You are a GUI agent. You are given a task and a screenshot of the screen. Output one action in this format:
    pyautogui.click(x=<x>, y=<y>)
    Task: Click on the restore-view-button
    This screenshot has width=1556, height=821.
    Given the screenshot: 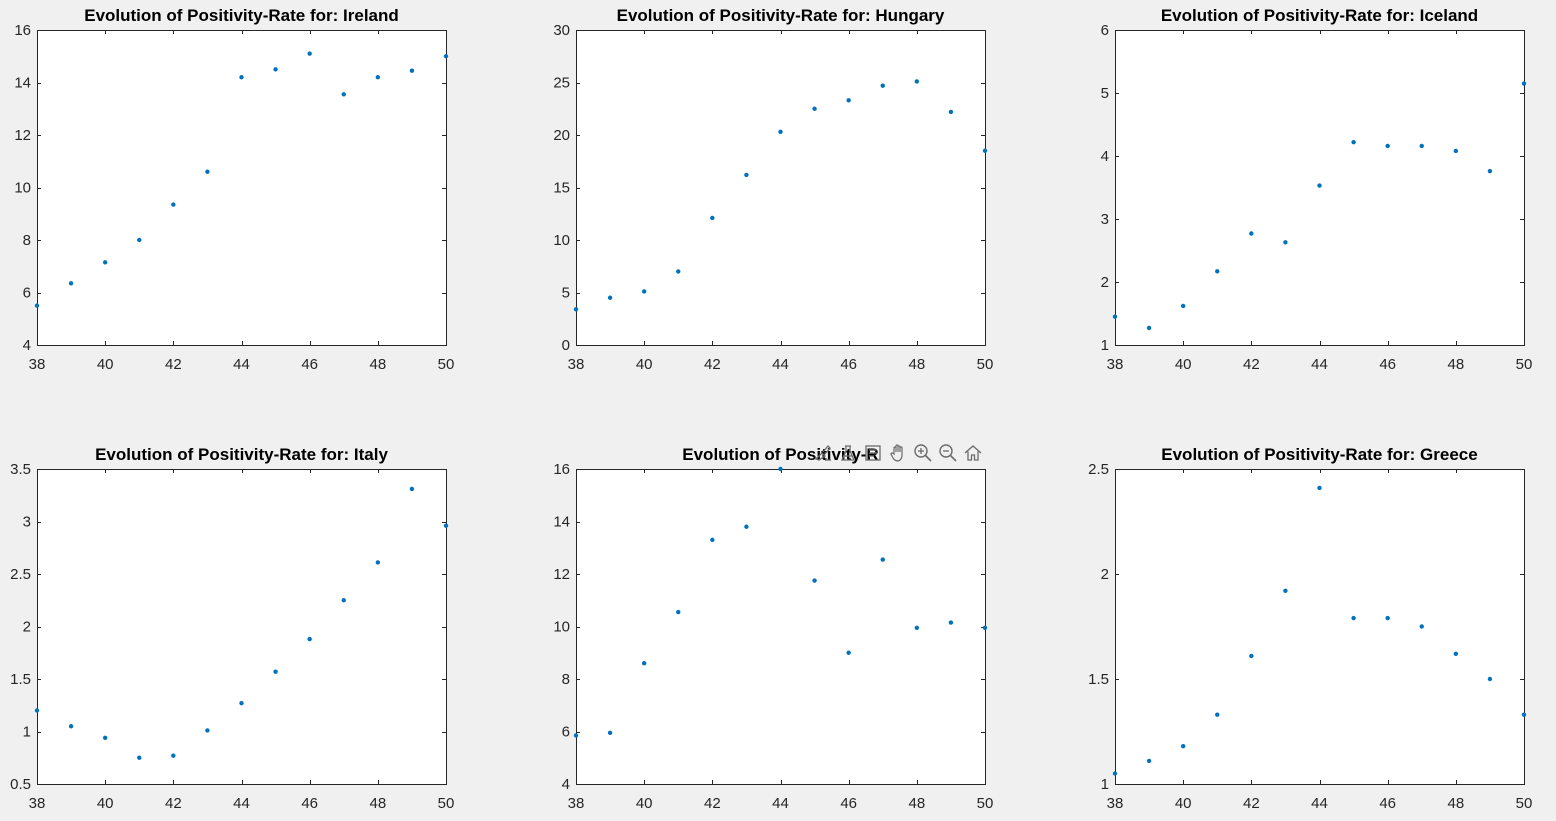 What is the action you would take?
    pyautogui.click(x=972, y=453)
    